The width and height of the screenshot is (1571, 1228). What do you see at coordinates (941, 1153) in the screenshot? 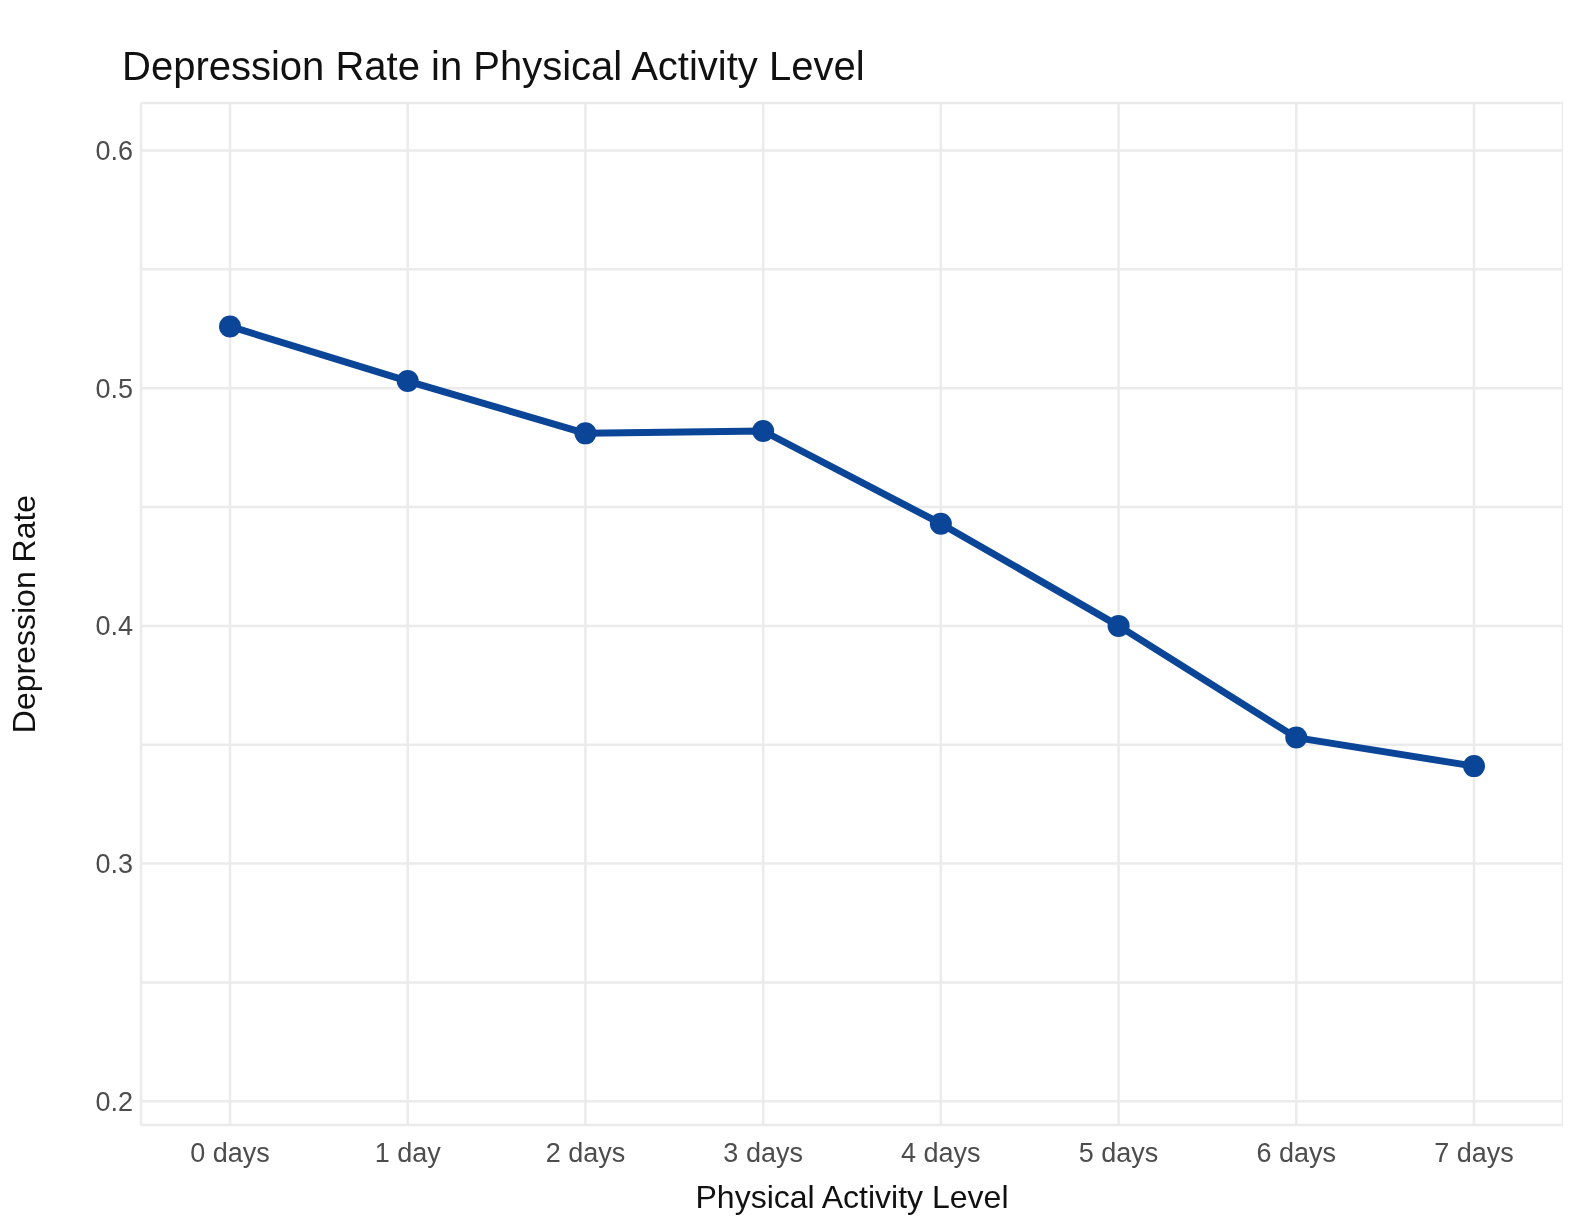
I see `x-tick-label: 4 days` at bounding box center [941, 1153].